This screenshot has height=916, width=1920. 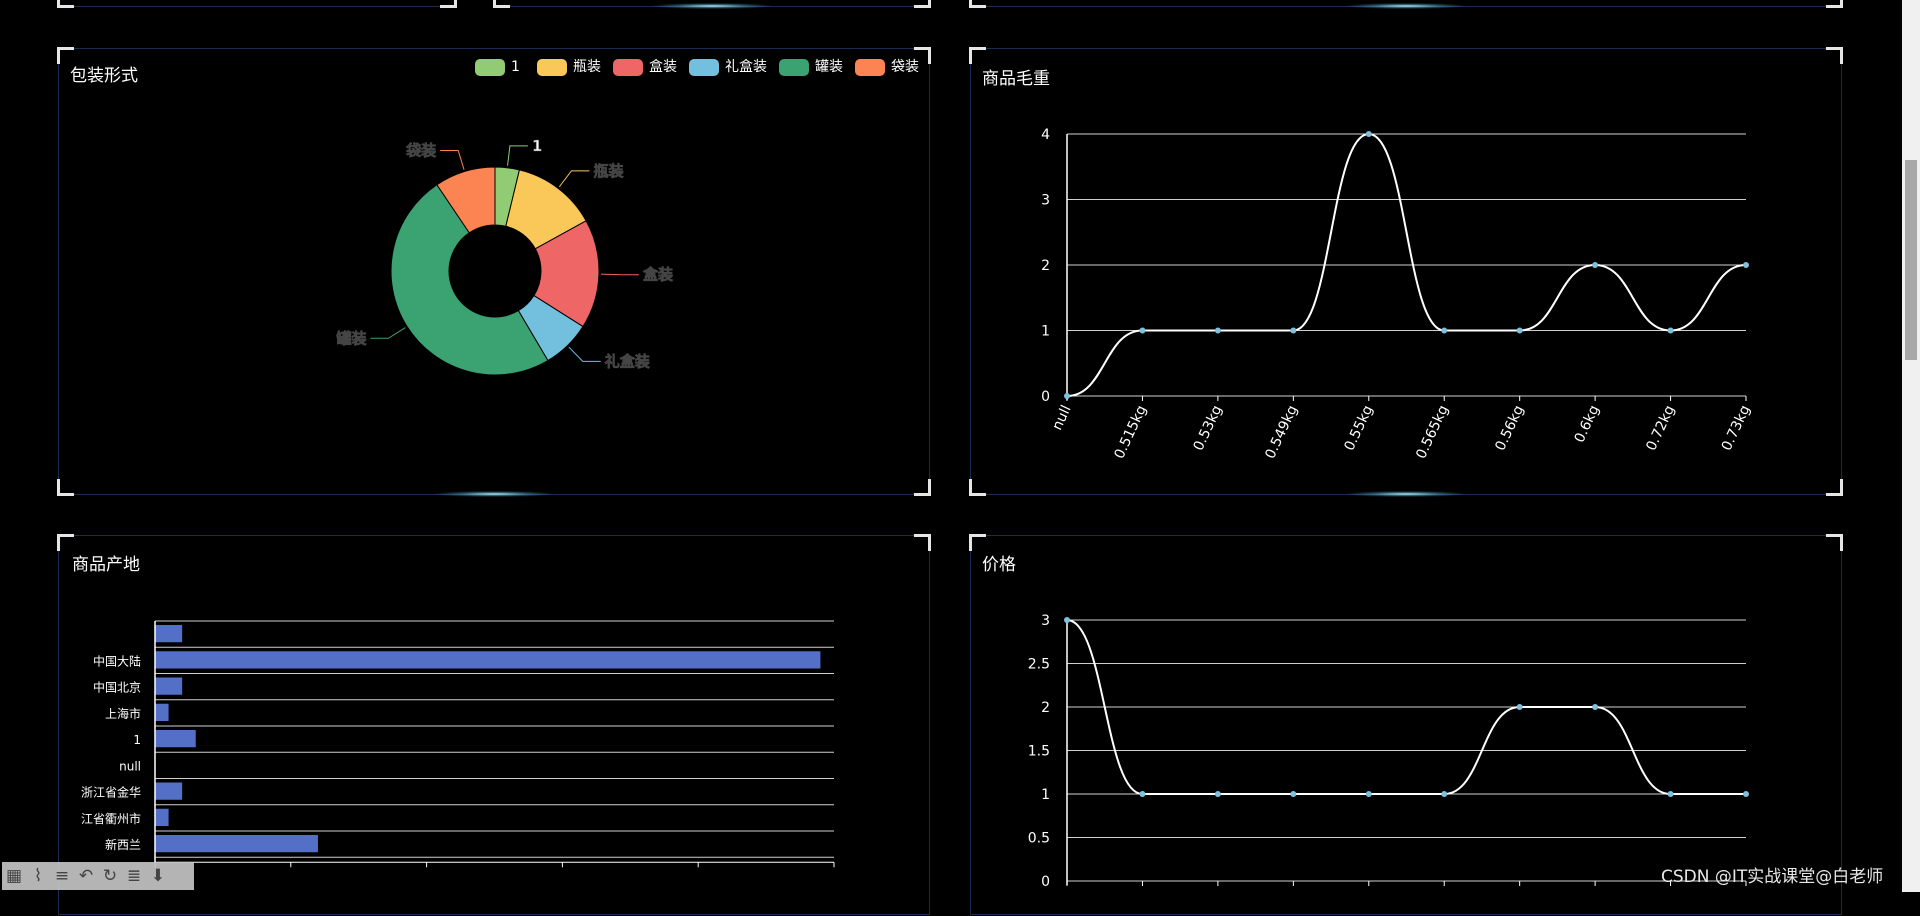 What do you see at coordinates (104, 76) in the screenshot?
I see `packaging-chart-title: 包装形式` at bounding box center [104, 76].